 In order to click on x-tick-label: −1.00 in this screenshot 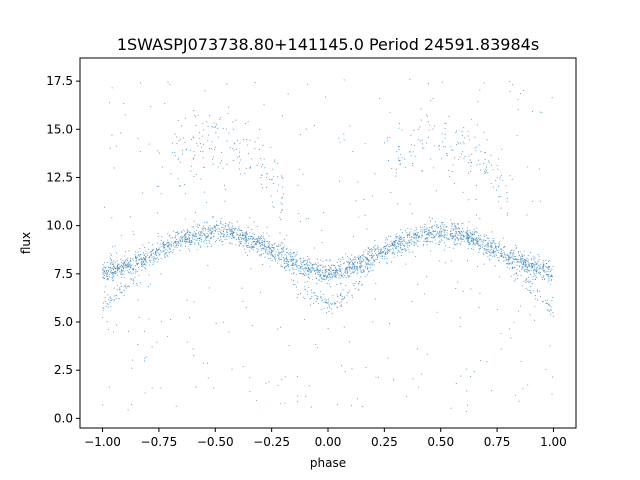, I will do `click(102, 442)`.